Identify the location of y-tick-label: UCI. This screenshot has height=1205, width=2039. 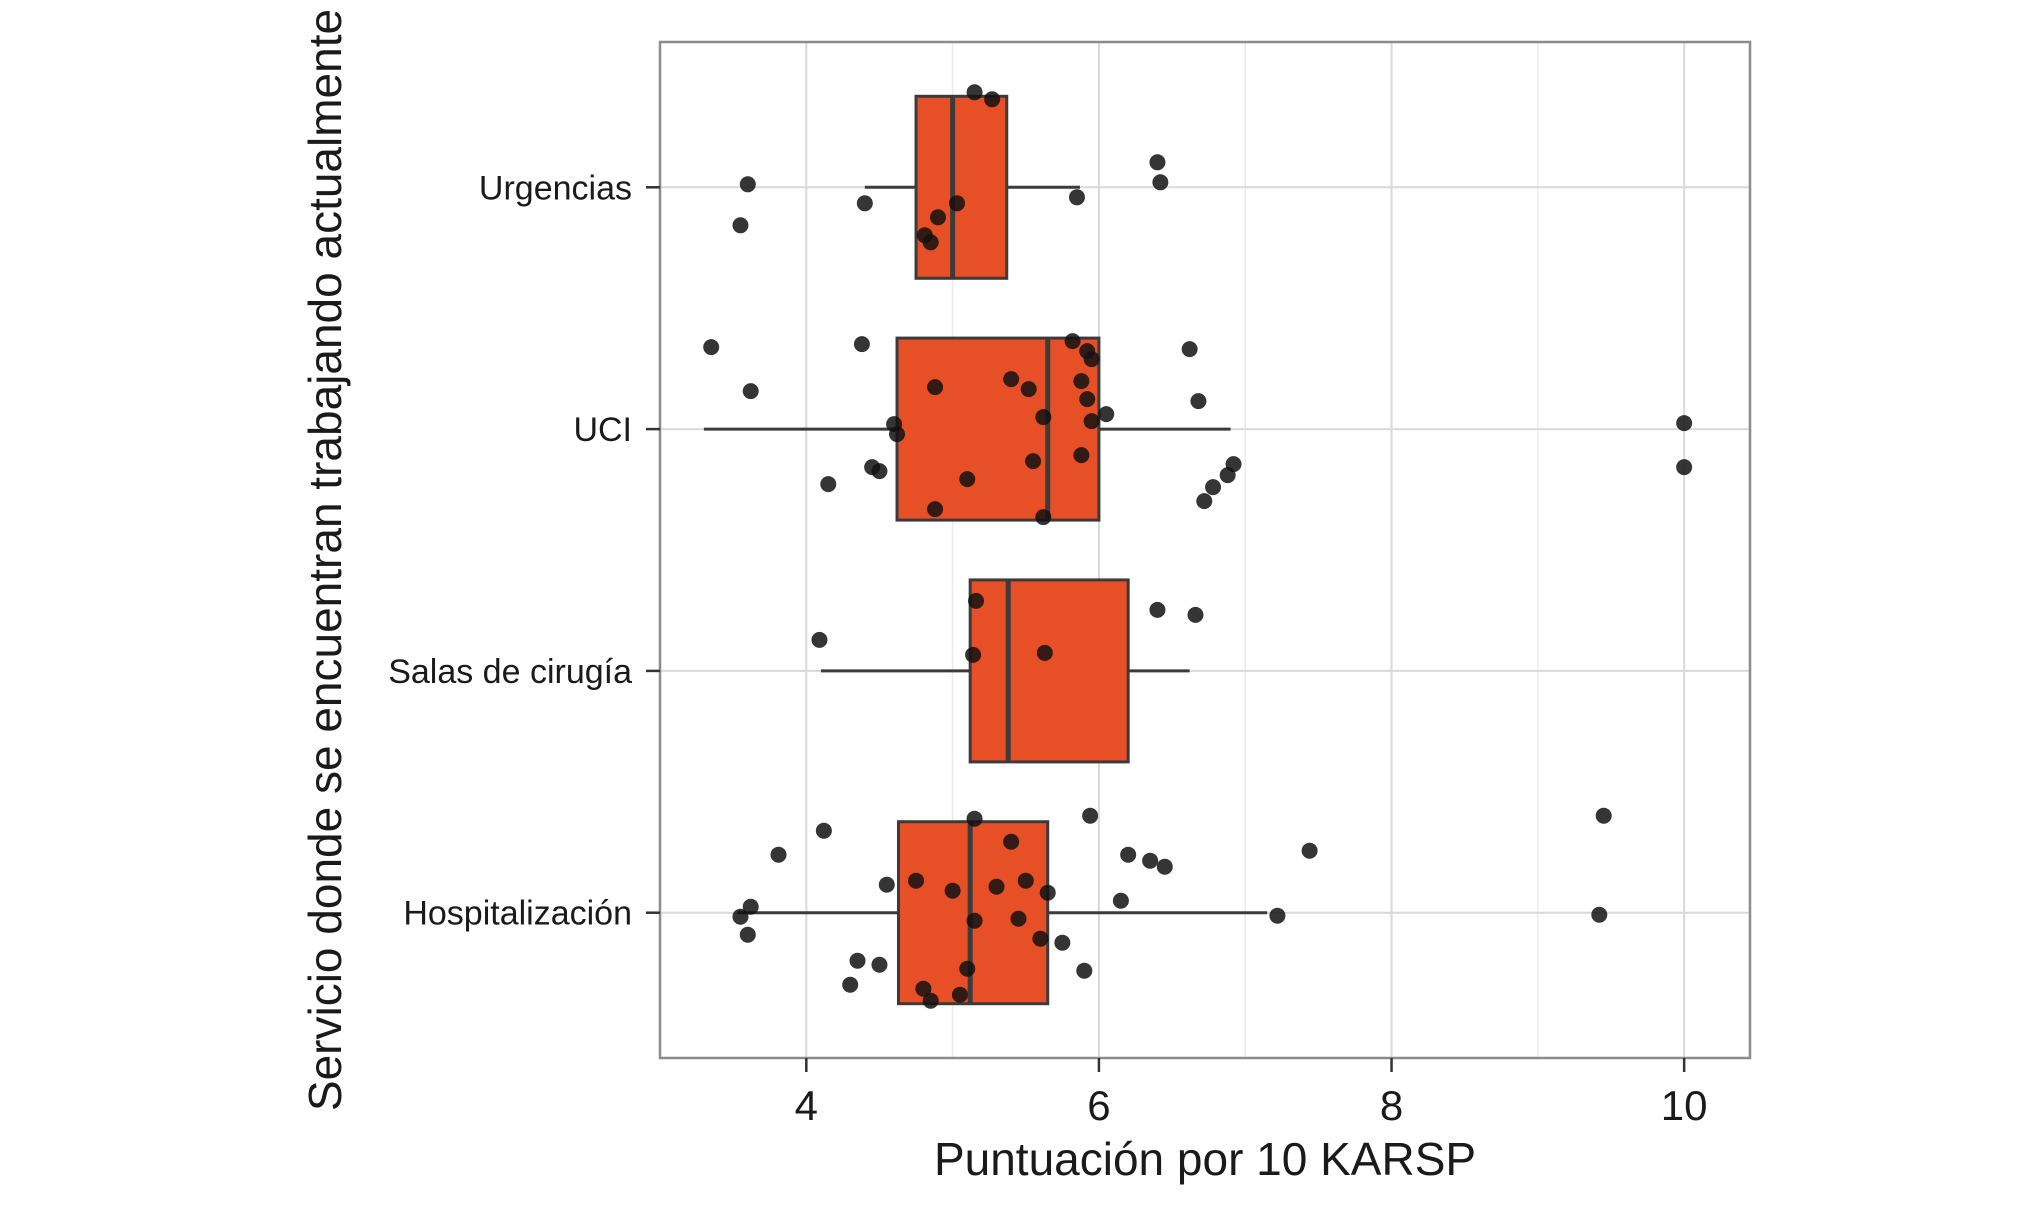
(602, 430).